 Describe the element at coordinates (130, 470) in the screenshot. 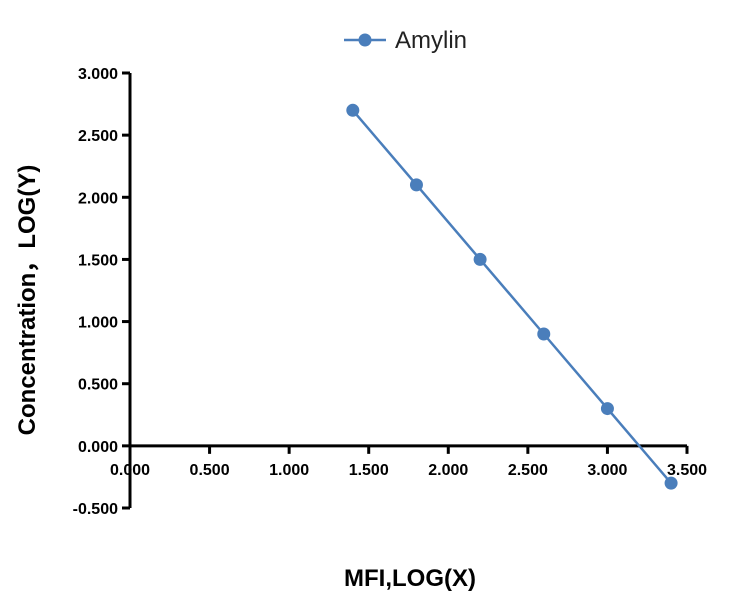

I see `x-tick-label: 0.000` at that location.